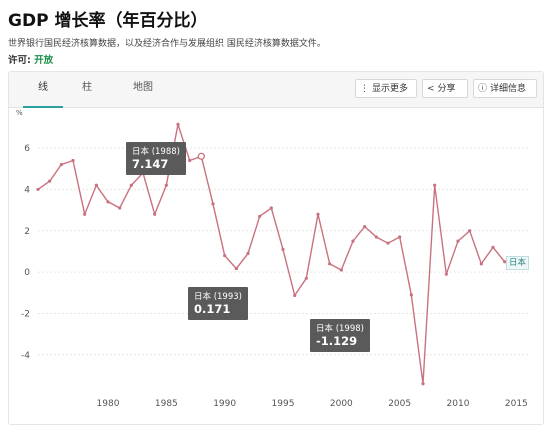 The width and height of the screenshot is (550, 428). What do you see at coordinates (224, 404) in the screenshot?
I see `x-tick-label: 1990` at bounding box center [224, 404].